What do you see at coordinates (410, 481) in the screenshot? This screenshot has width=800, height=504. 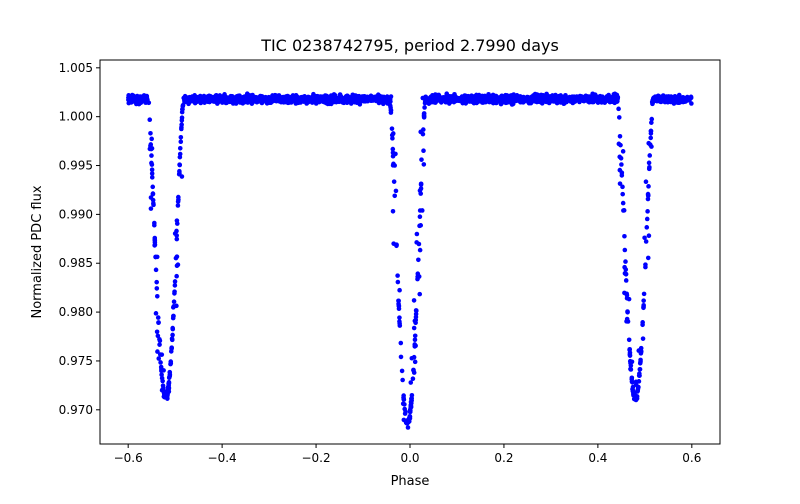 I see `x-axis-label: Phase` at bounding box center [410, 481].